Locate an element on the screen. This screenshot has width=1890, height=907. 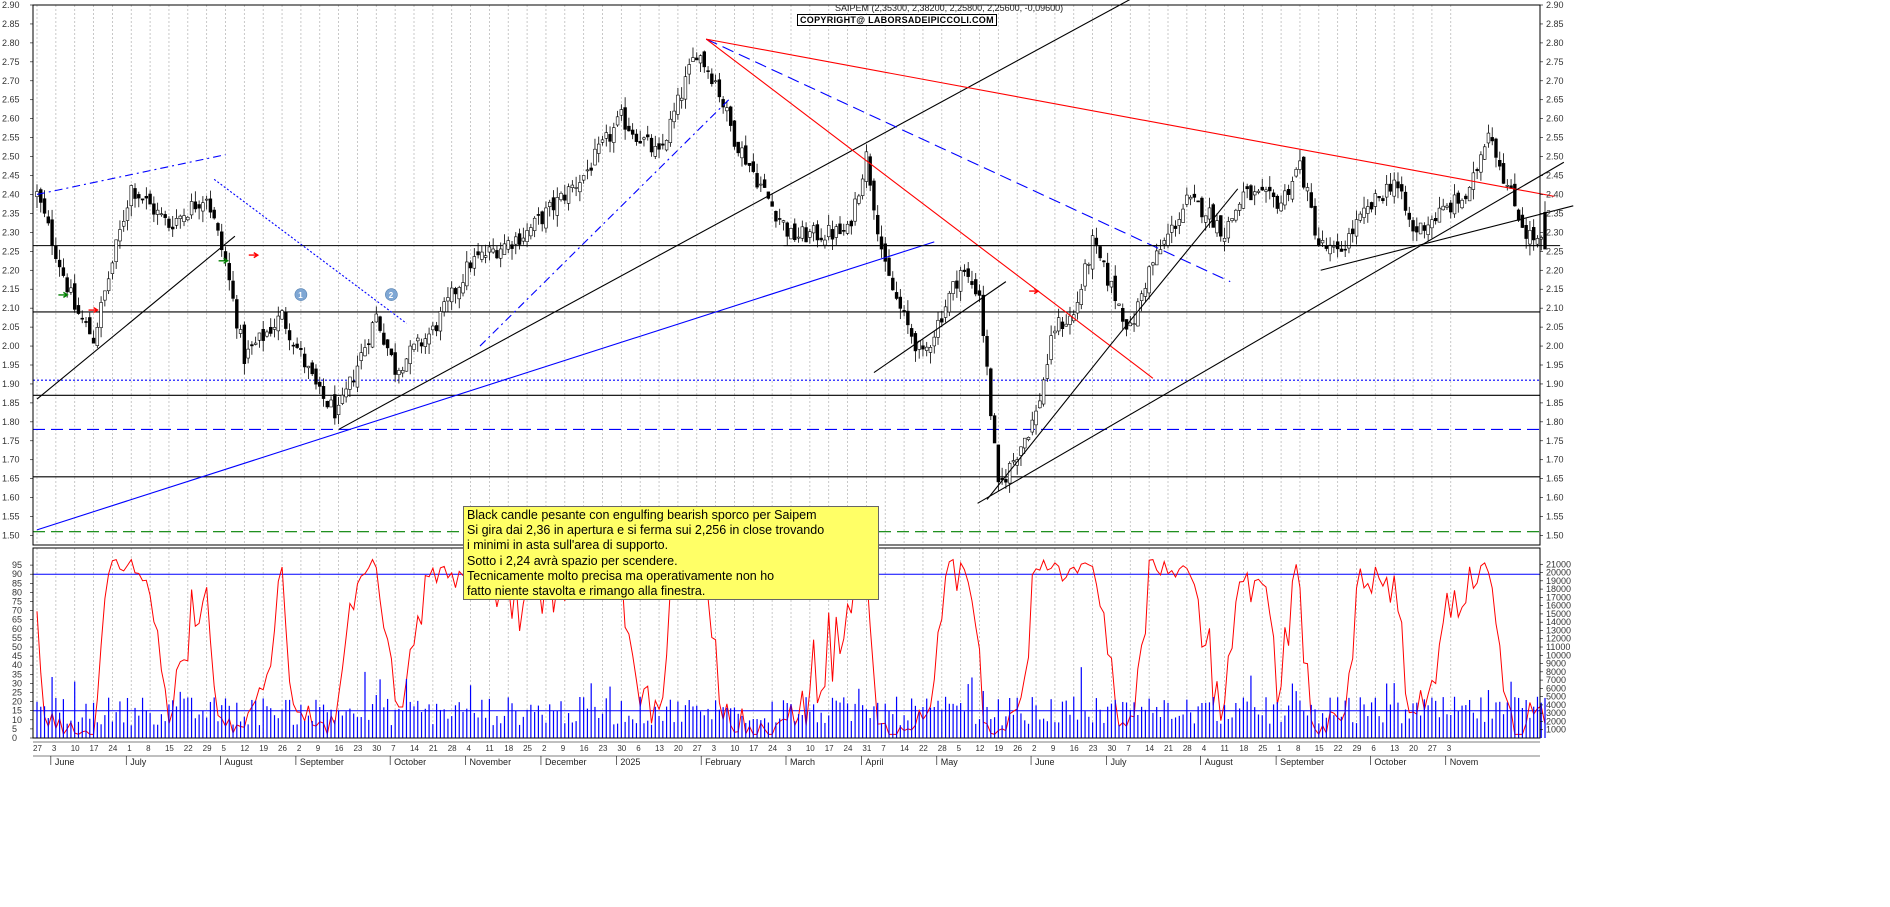
x-tick-label: 27 is located at coordinates (1432, 748).